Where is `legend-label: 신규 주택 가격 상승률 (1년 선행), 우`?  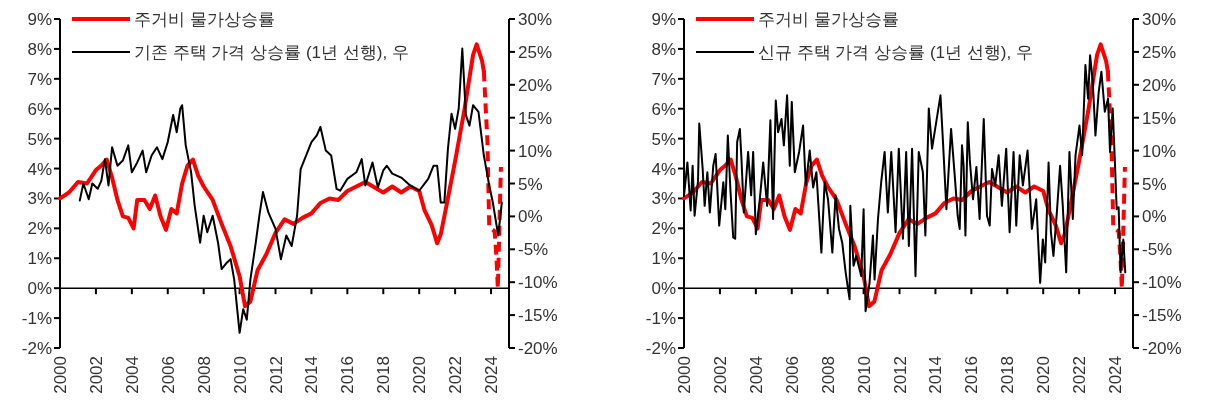
legend-label: 신규 주택 가격 상승률 (1년 선행), 우 is located at coordinates (895, 52).